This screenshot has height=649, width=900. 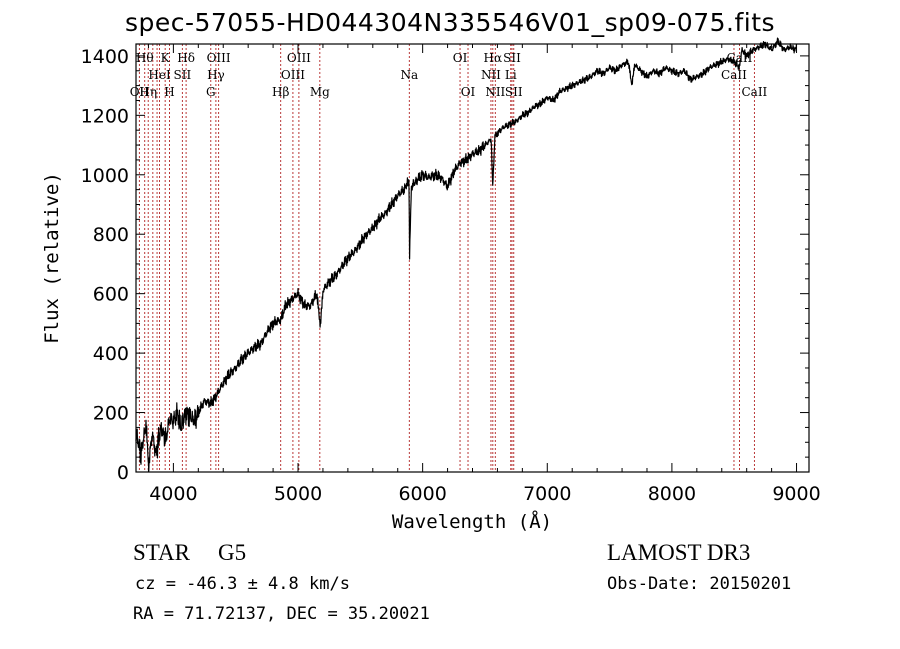 What do you see at coordinates (111, 235) in the screenshot?
I see `y-tick-label: 800` at bounding box center [111, 235].